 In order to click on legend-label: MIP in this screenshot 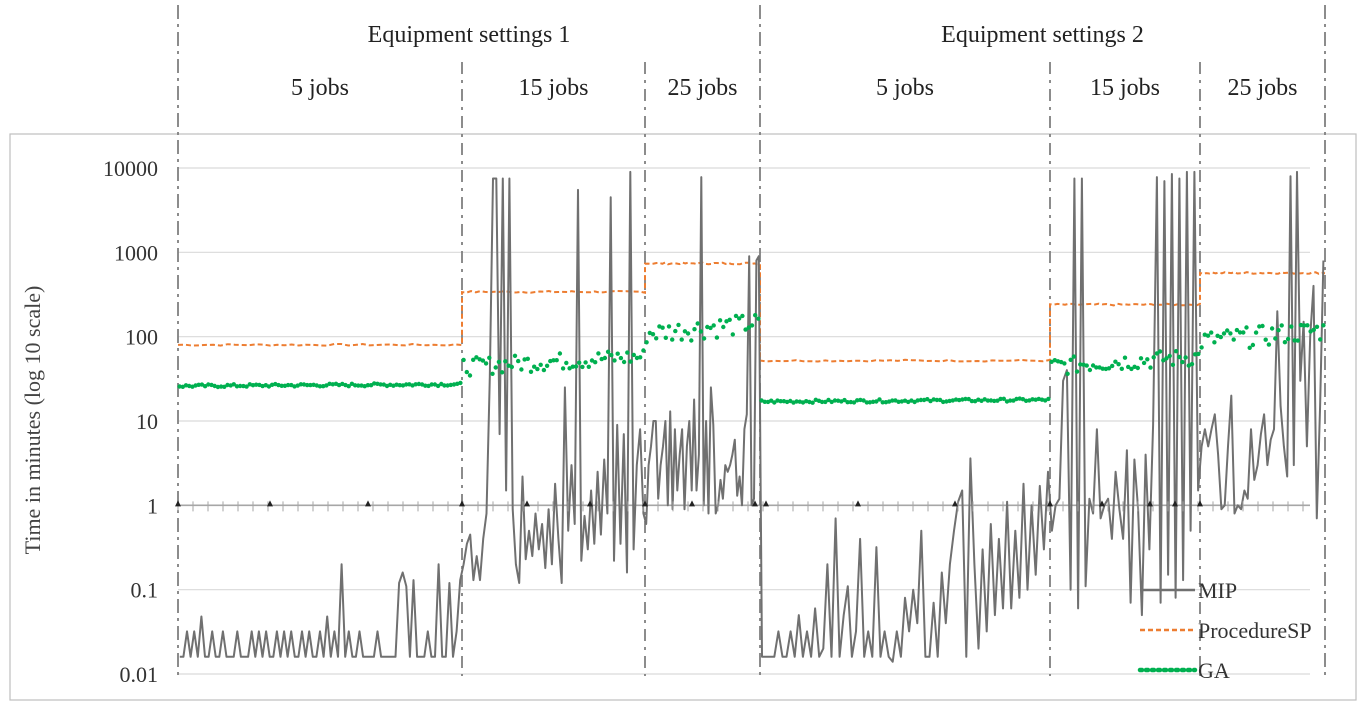, I will do `click(1217, 590)`.